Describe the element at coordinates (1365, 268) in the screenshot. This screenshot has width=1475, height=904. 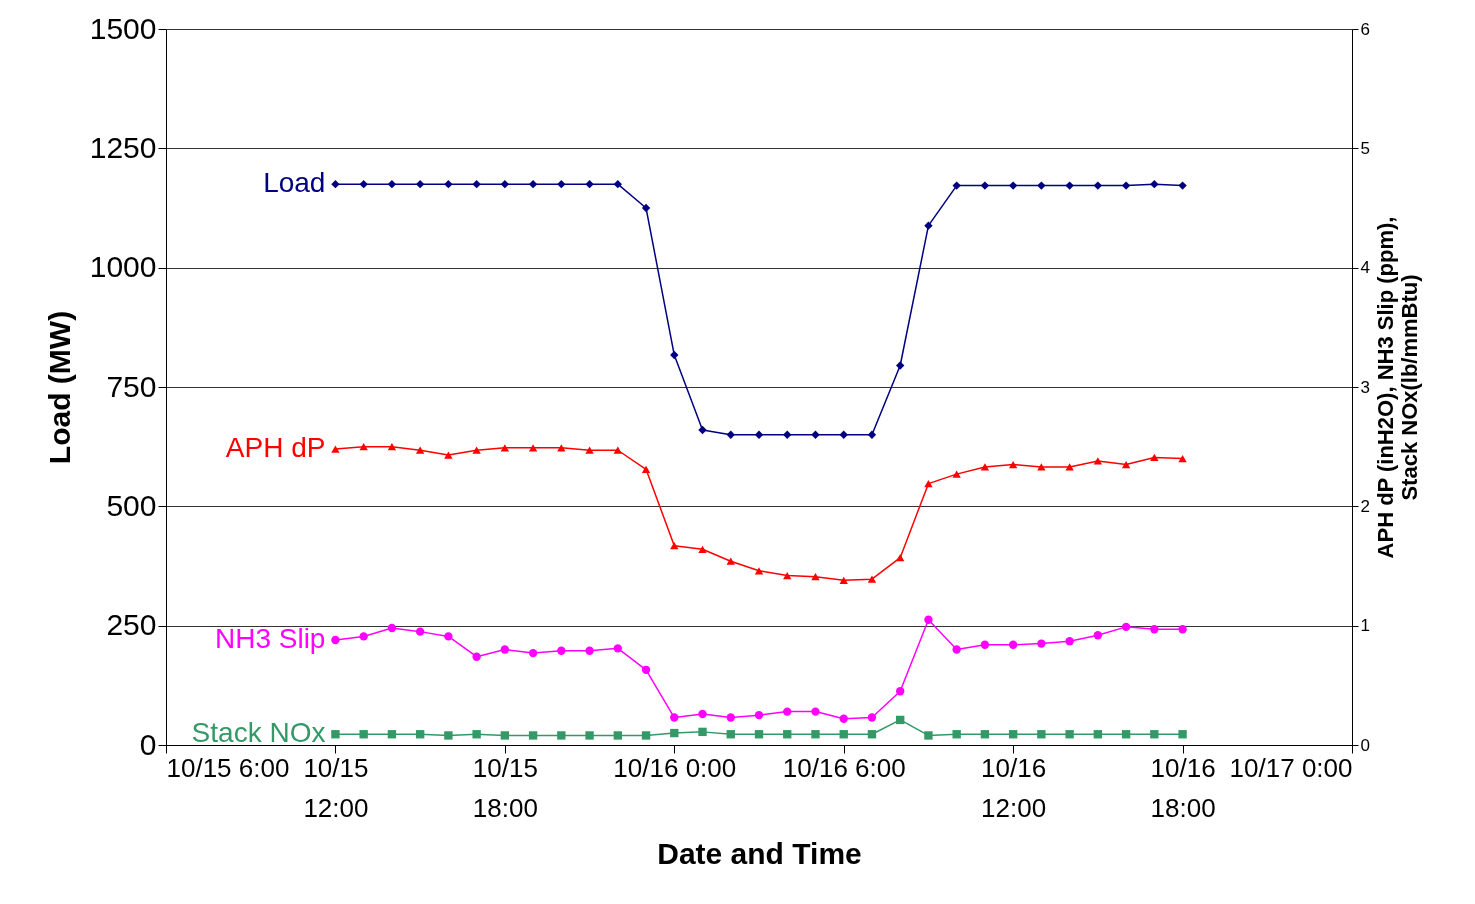
I see `y2-tick-label: 4` at that location.